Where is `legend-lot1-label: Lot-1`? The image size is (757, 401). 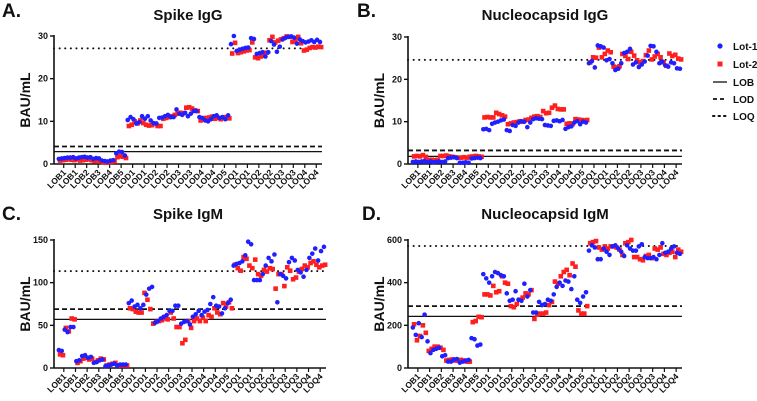 legend-lot1-label: Lot-1 is located at coordinates (745, 47).